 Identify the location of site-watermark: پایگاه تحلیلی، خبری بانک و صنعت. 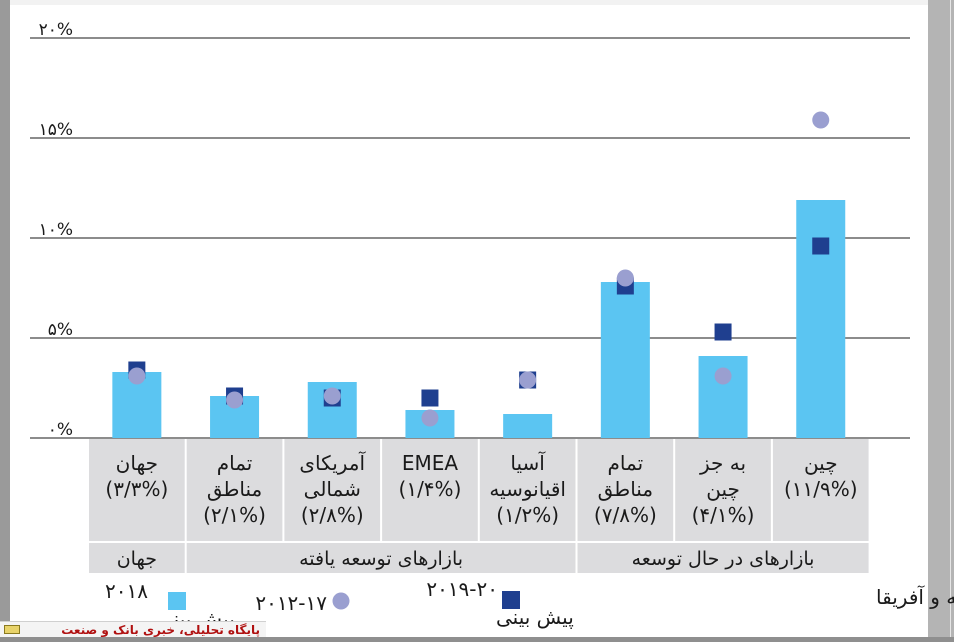
(133, 629).